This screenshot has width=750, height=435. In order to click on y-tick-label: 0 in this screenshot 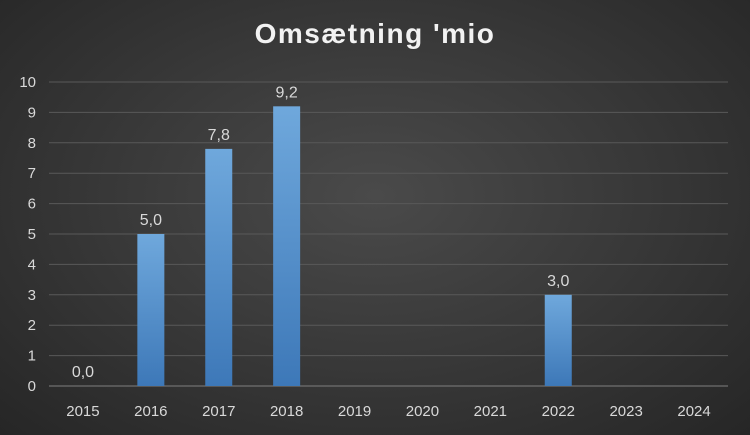, I will do `click(32, 386)`.